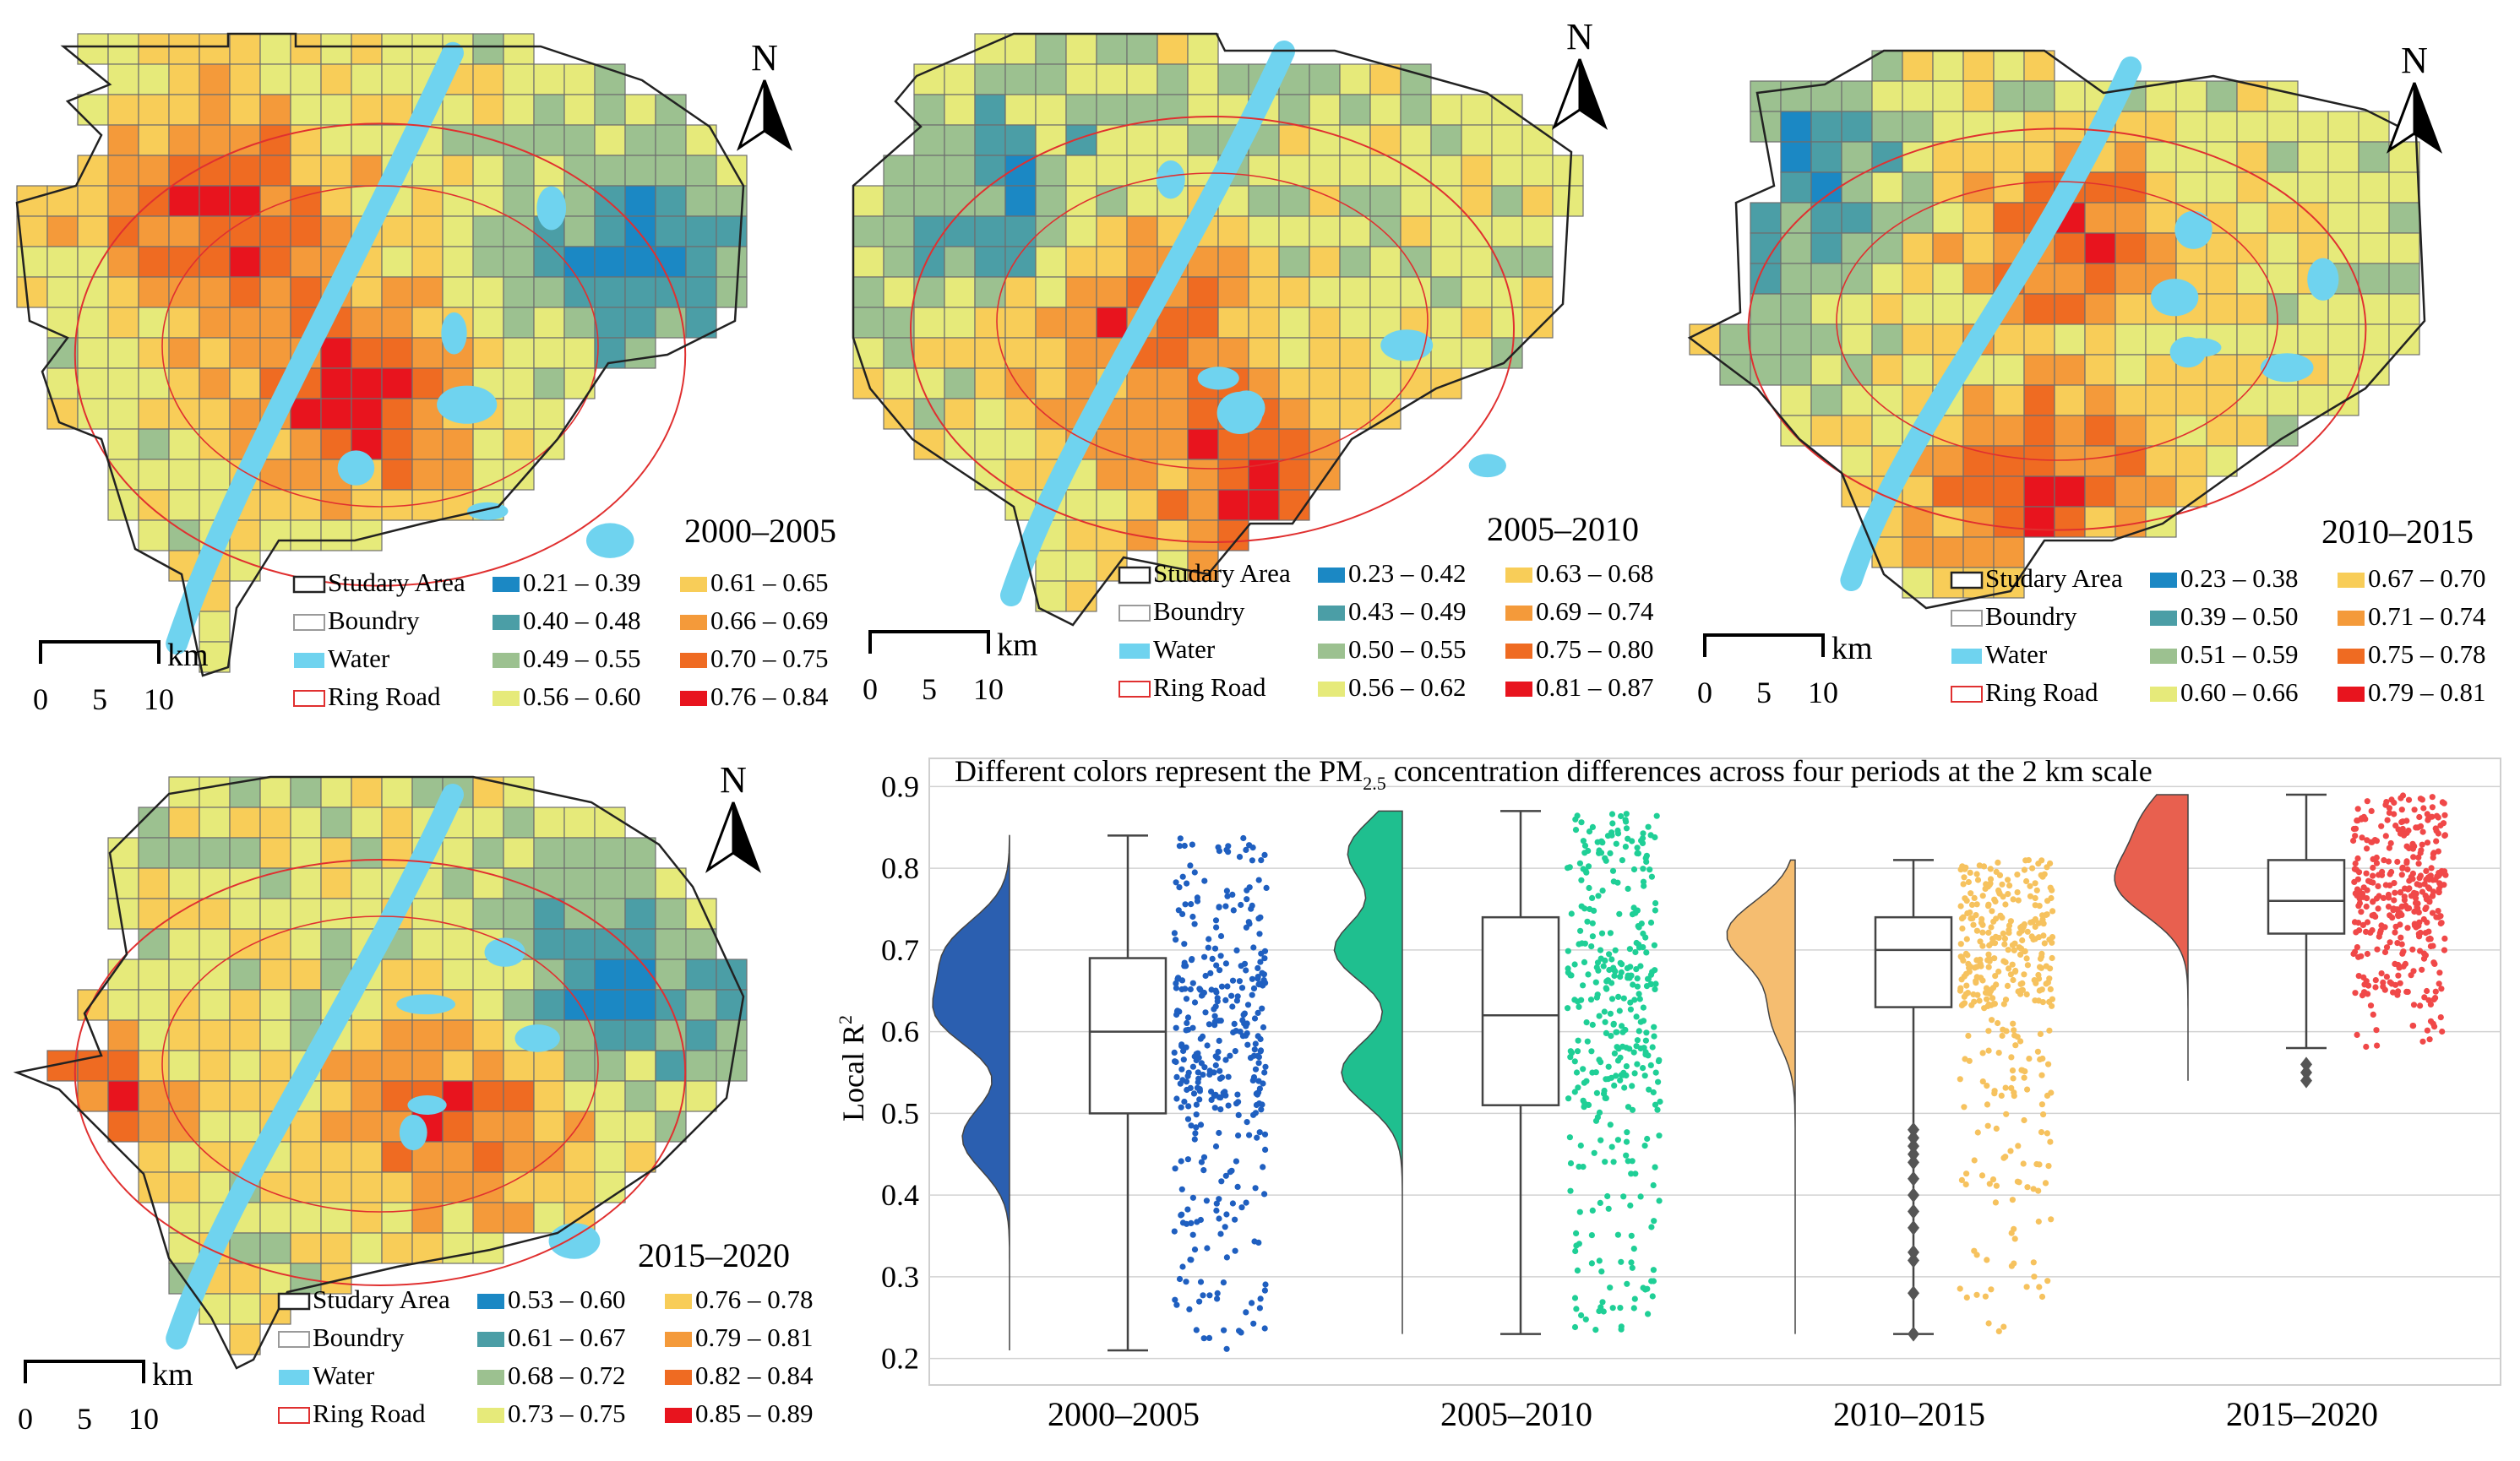  What do you see at coordinates (2306, 1064) in the screenshot?
I see `outlier-marker` at bounding box center [2306, 1064].